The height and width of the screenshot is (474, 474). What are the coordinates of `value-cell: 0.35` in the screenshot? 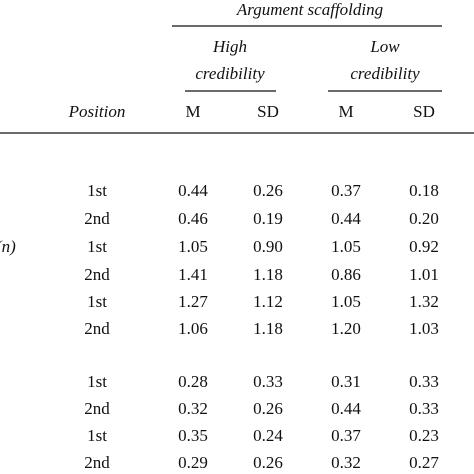 It's located at (193, 435).